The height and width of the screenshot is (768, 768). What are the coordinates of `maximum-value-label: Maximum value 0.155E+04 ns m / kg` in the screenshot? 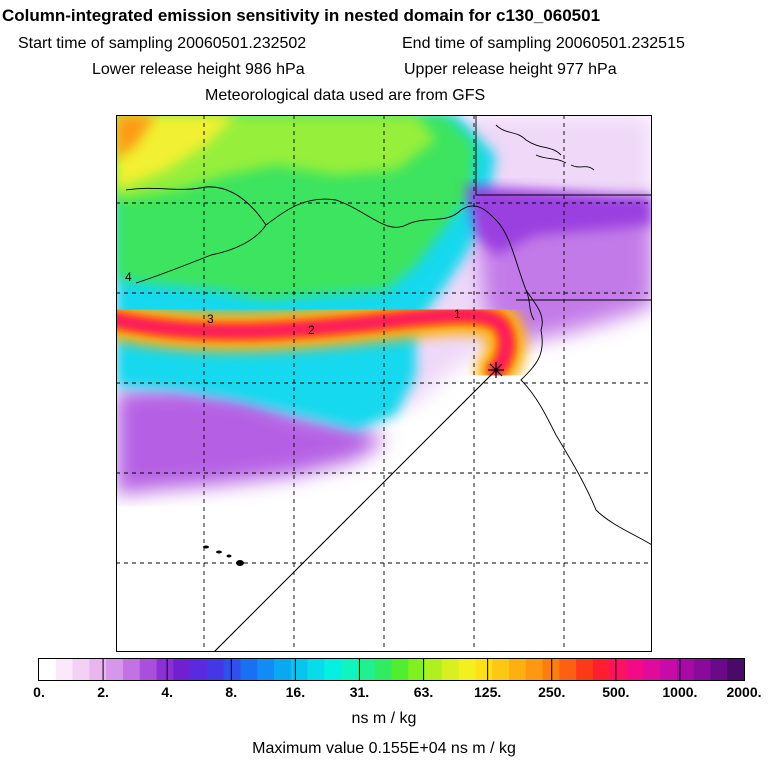 It's located at (384, 748).